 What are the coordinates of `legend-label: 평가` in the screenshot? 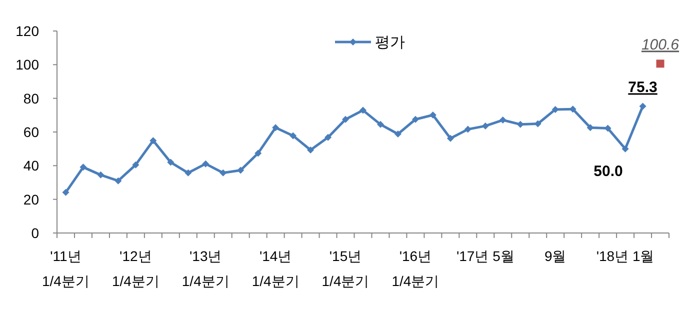 It's located at (390, 42).